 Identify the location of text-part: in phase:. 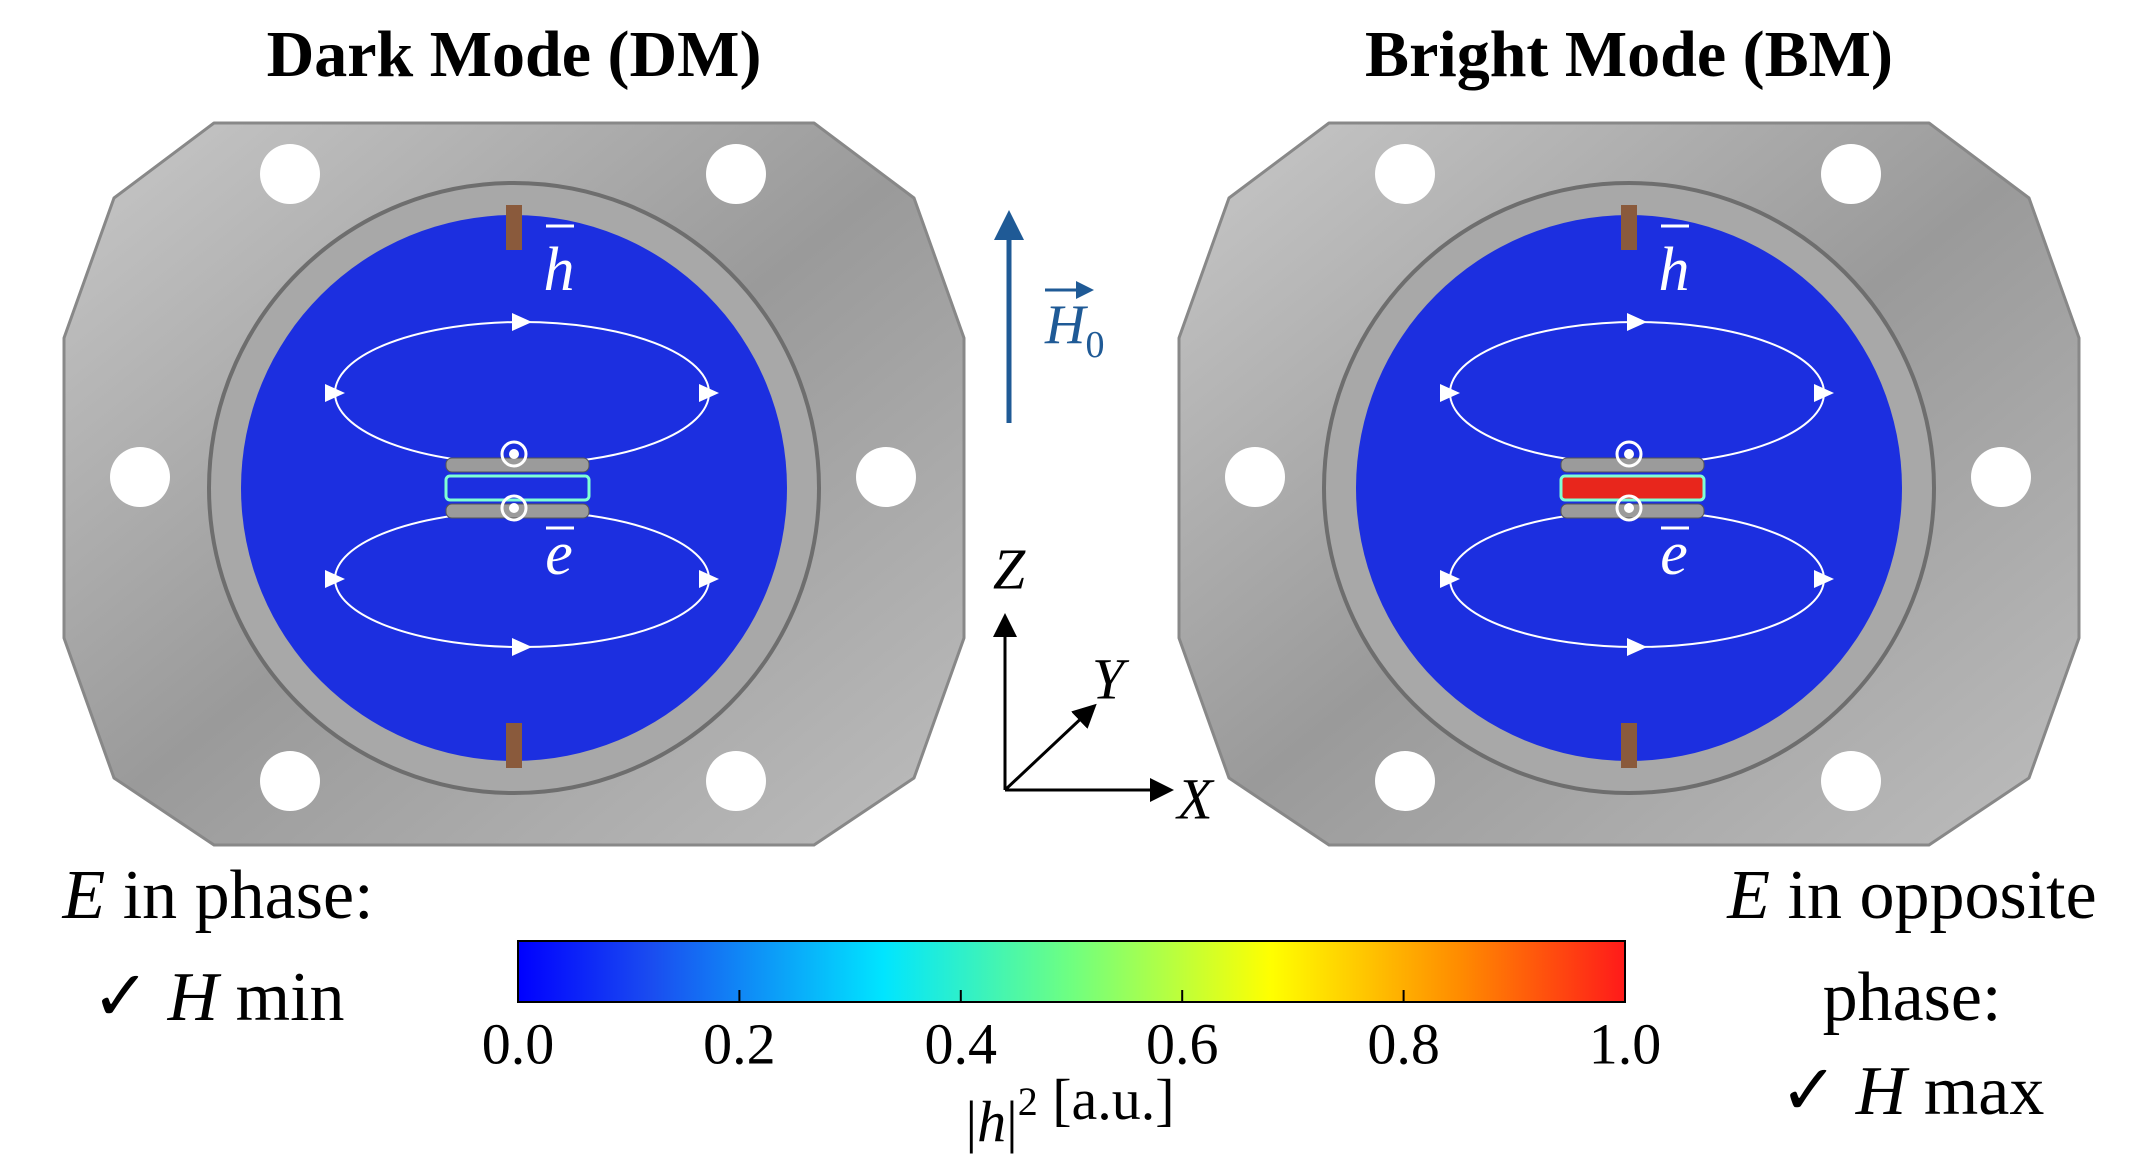
(239, 895).